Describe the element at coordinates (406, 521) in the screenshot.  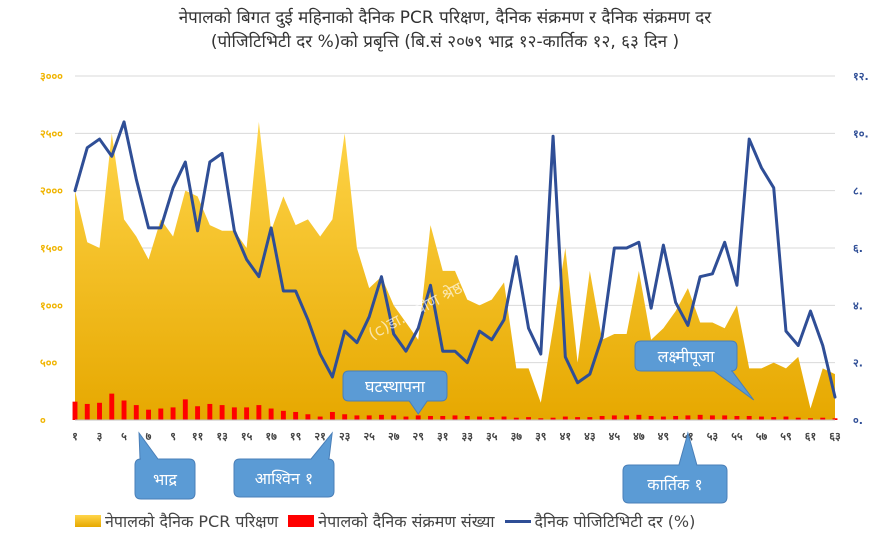
I see `legend-label-cases: नेपालको दैनिक संक्रमण संख्या` at that location.